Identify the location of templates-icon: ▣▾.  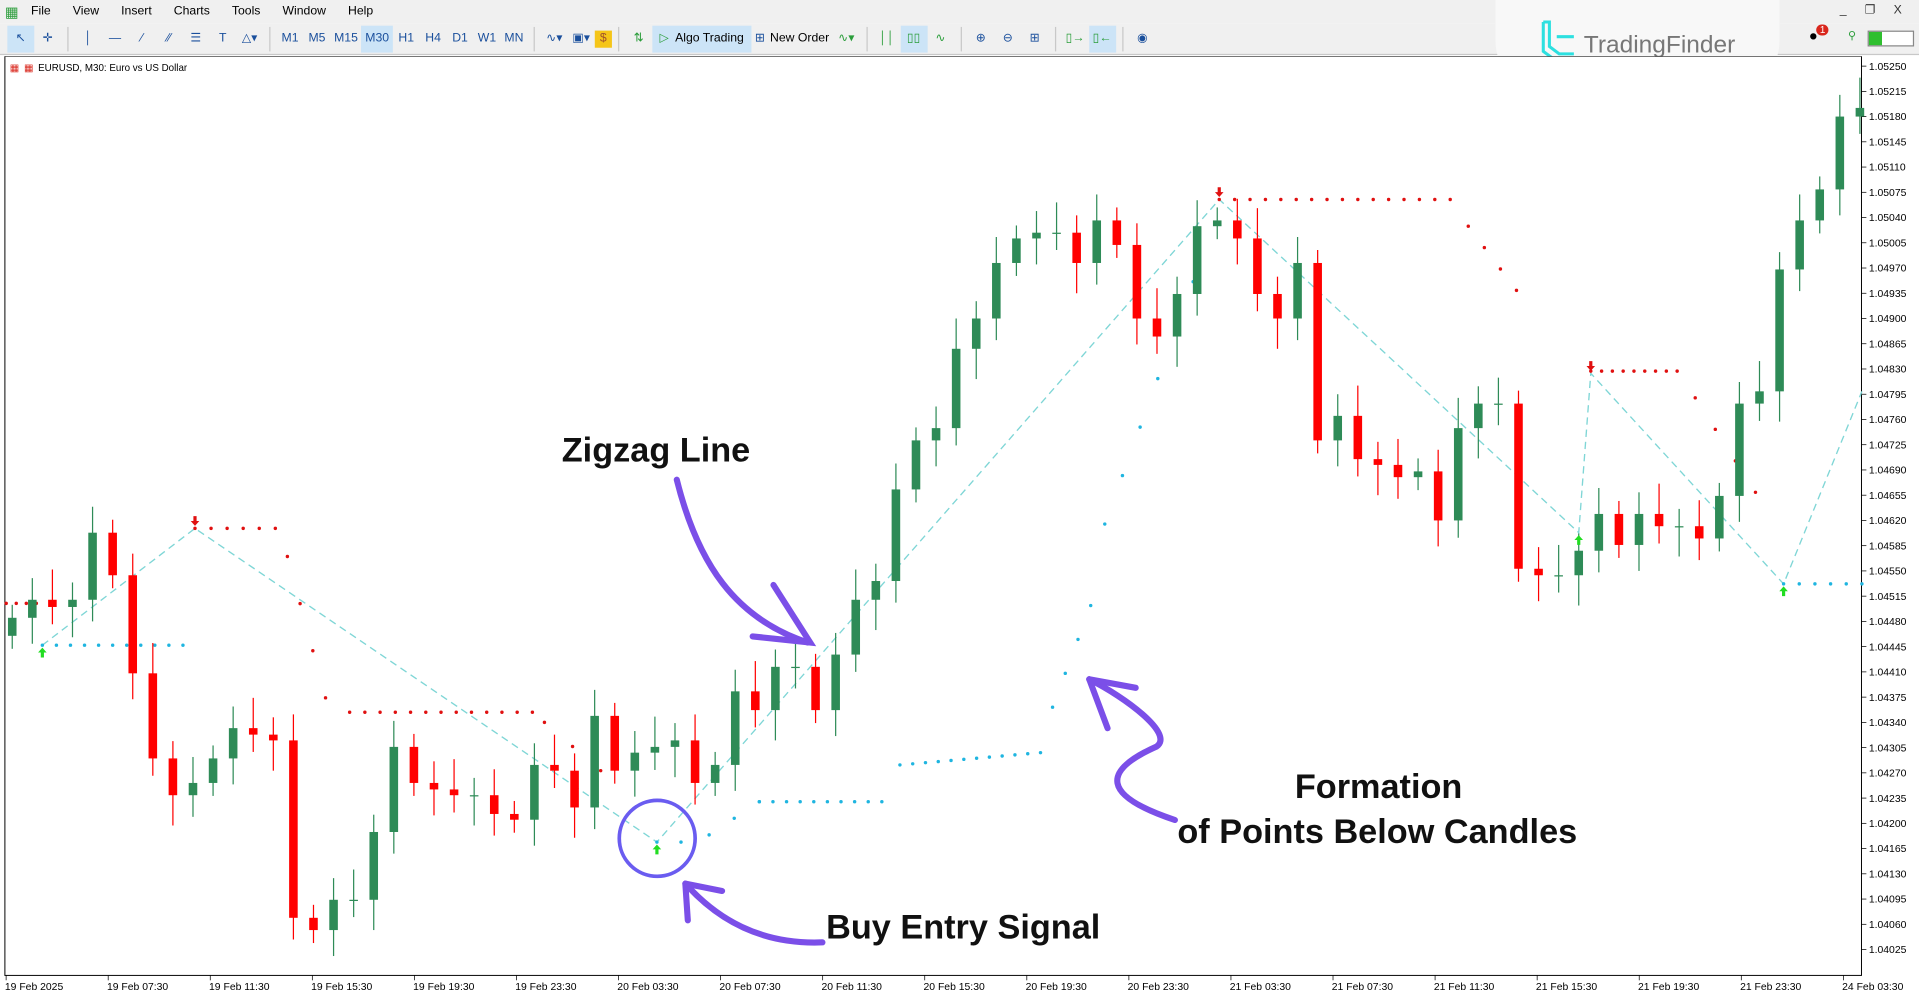
(581, 38).